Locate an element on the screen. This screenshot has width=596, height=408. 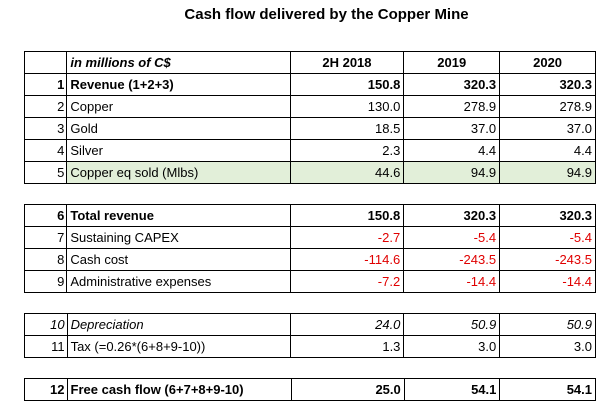
row-number: 4 is located at coordinates (45, 150).